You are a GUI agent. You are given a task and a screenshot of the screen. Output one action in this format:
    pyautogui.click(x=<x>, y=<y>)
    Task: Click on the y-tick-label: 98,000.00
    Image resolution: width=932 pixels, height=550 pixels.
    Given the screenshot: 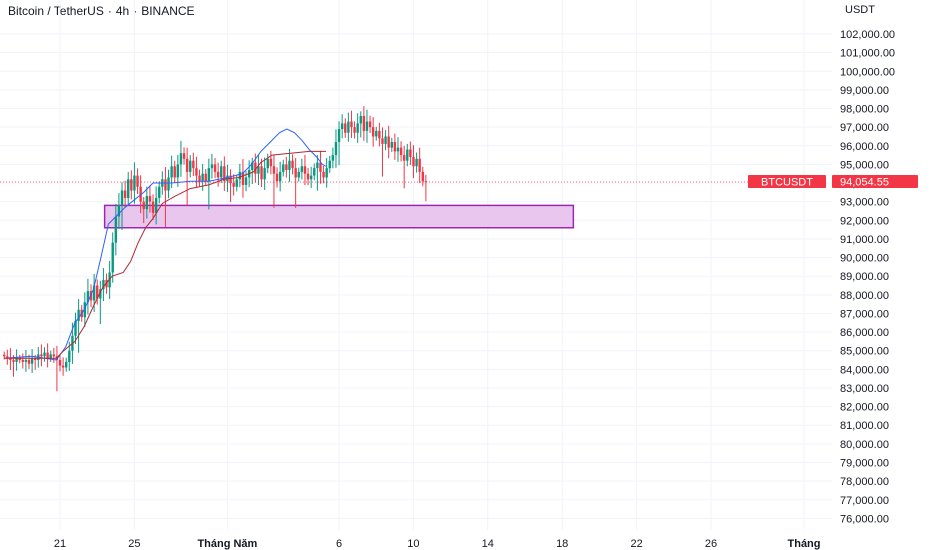 What is the action you would take?
    pyautogui.click(x=864, y=110)
    